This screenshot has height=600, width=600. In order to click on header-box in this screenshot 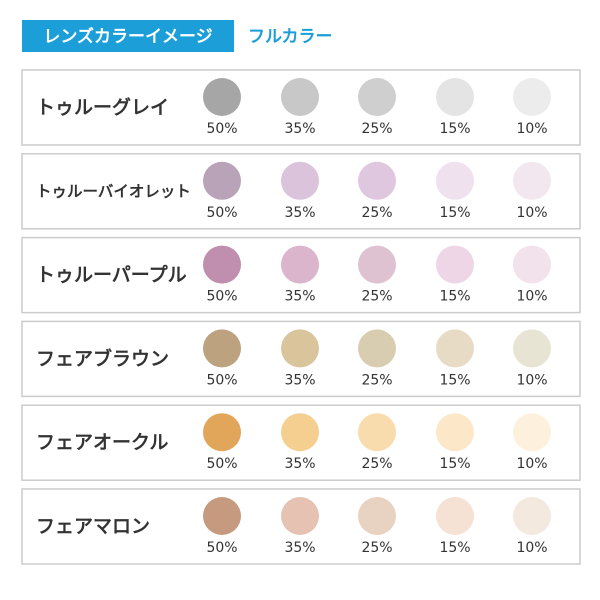, I will do `click(128, 36)`.